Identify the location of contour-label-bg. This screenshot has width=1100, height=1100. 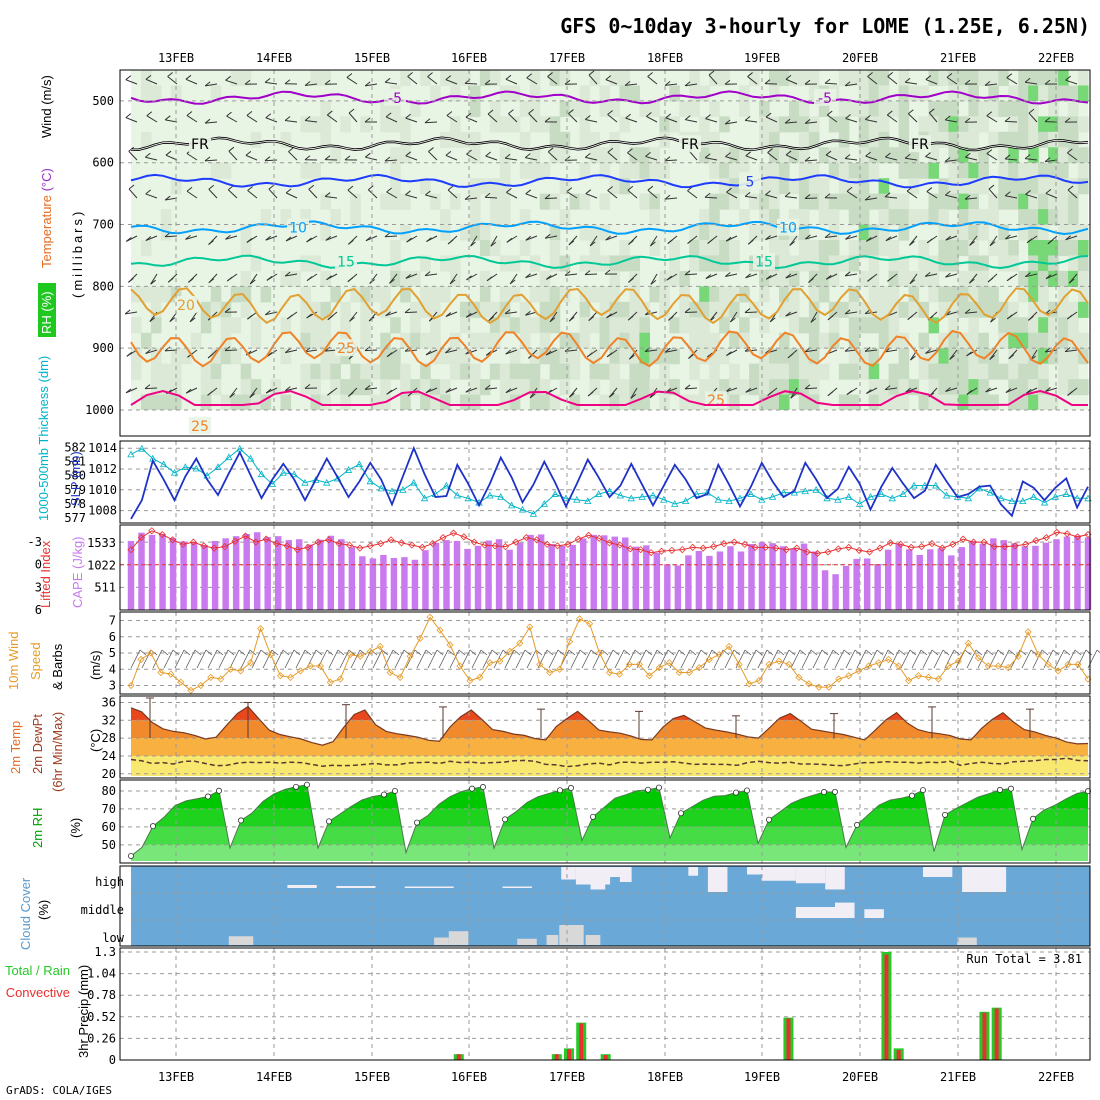
(298, 227).